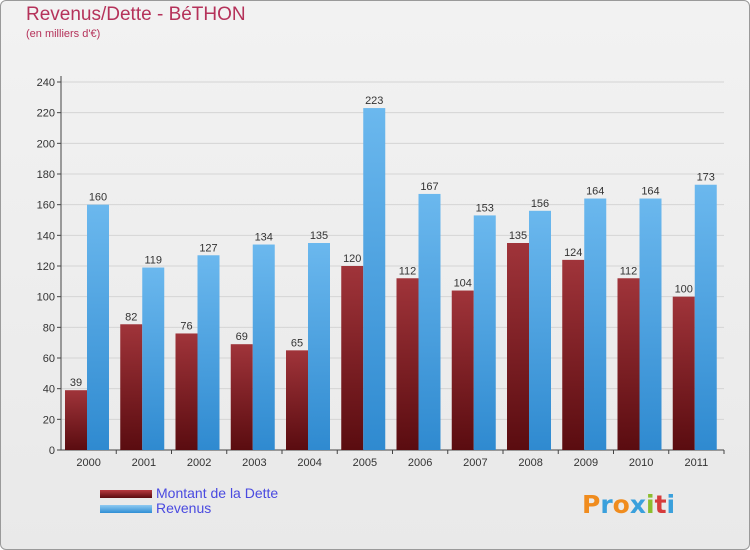  I want to click on data-label-revenus: 173, so click(706, 178).